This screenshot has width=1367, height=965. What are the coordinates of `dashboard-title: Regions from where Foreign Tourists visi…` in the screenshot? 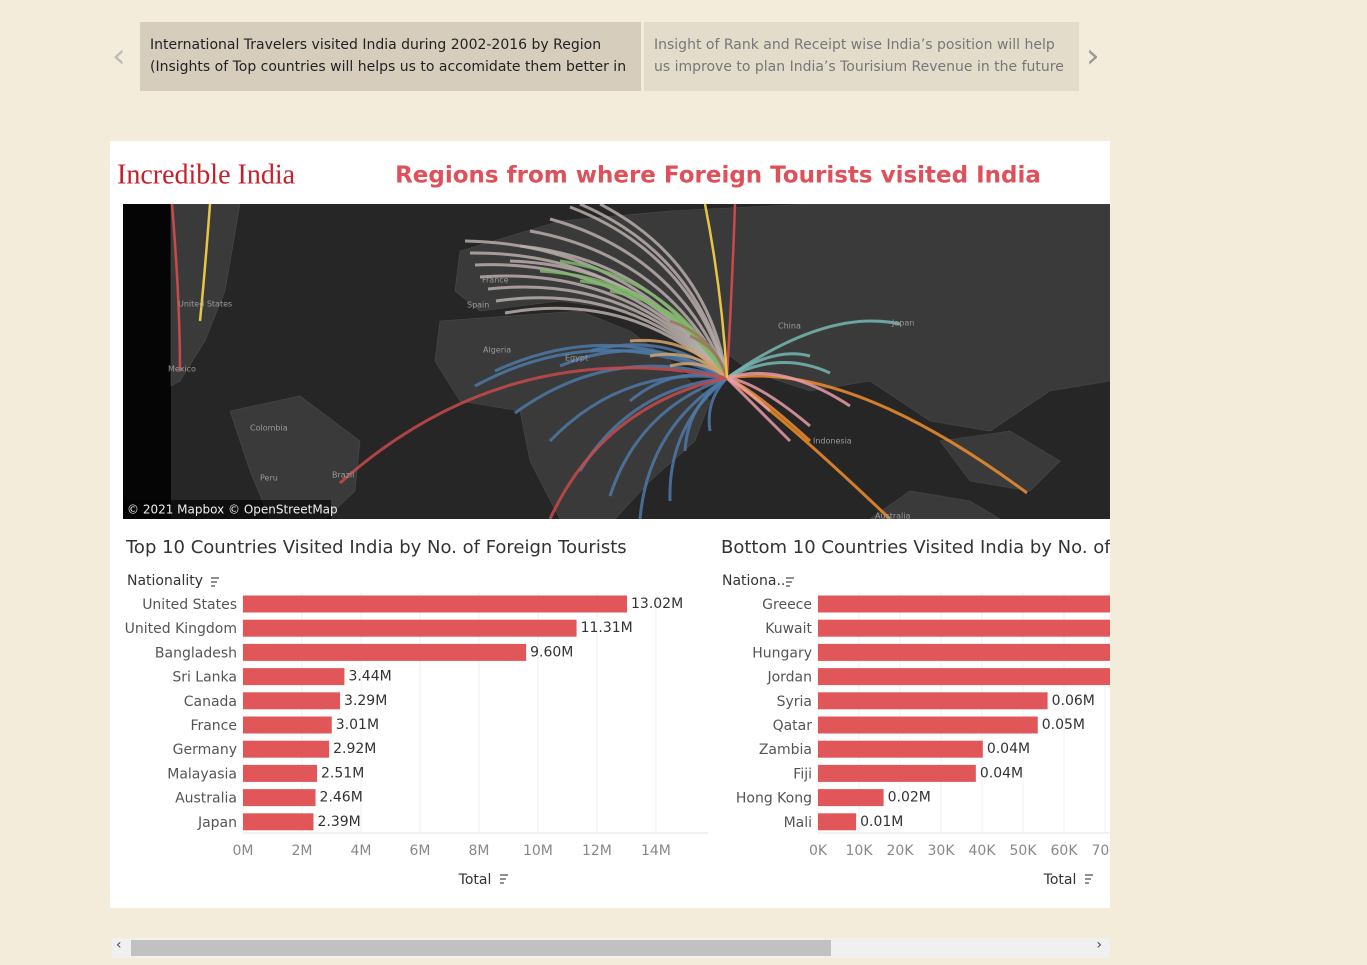 It's located at (718, 176).